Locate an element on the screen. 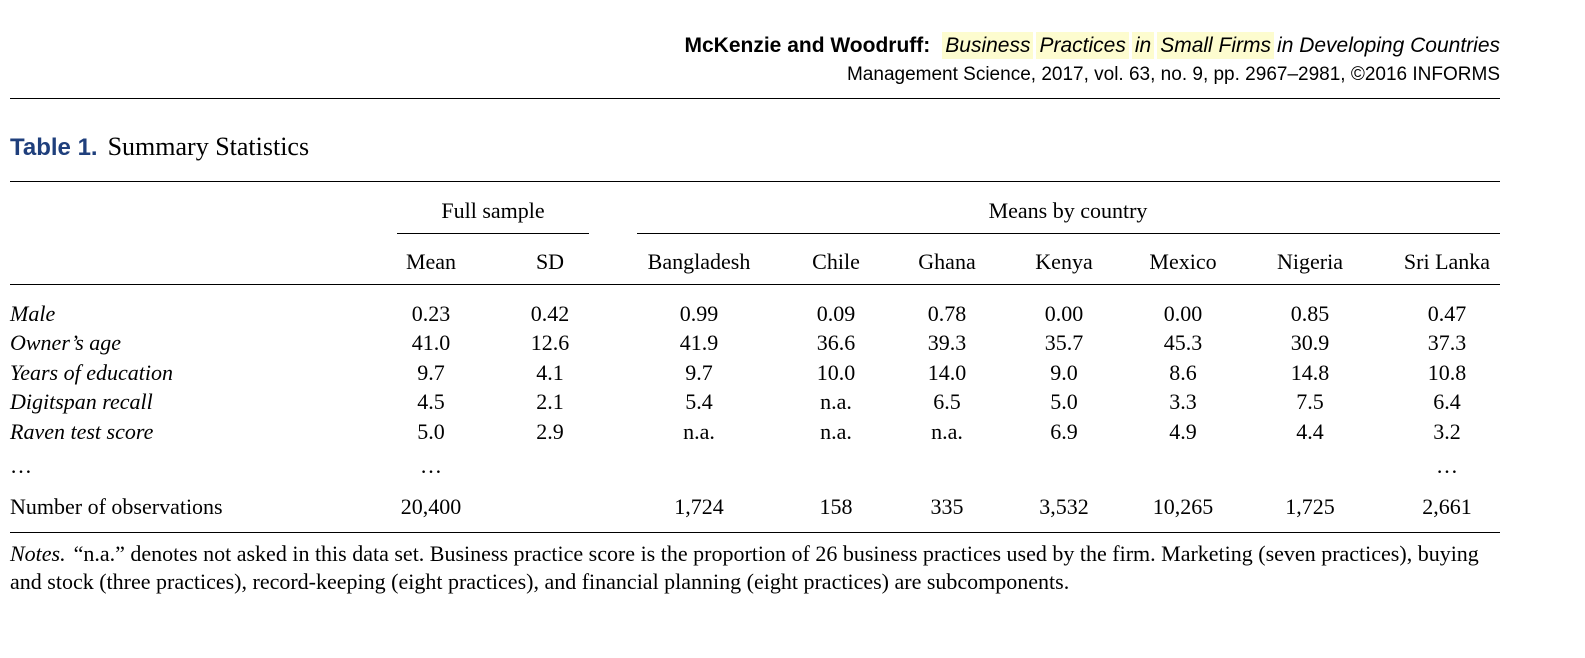  full-sample-underline is located at coordinates (493, 233).